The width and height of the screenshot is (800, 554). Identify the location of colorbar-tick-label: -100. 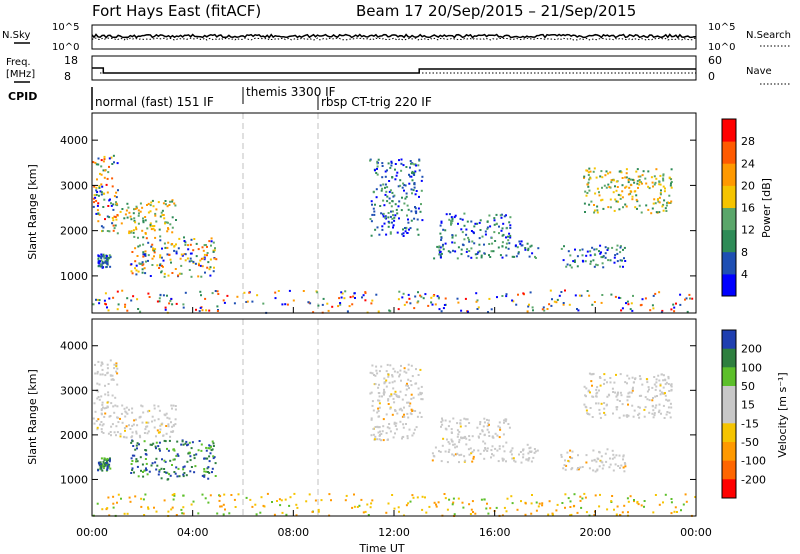
(753, 461).